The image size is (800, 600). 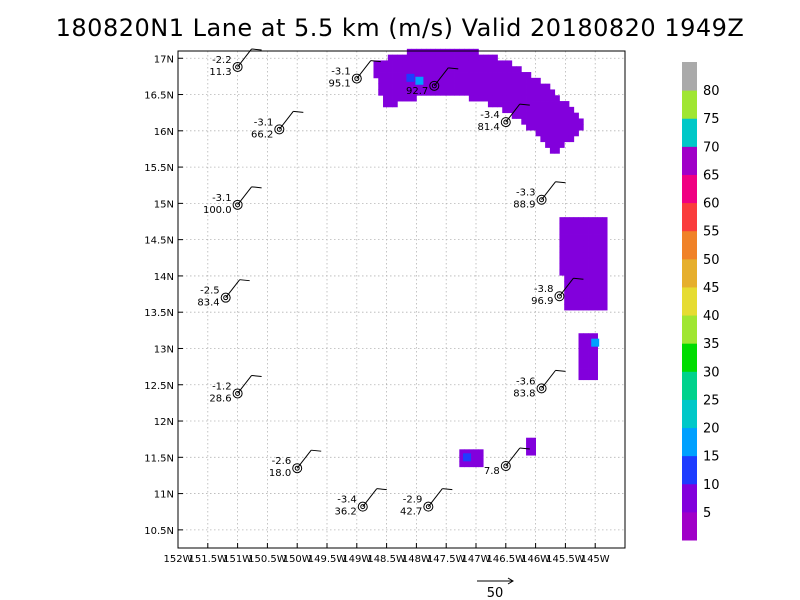 What do you see at coordinates (341, 72) in the screenshot?
I see `station-temp: -3.1` at bounding box center [341, 72].